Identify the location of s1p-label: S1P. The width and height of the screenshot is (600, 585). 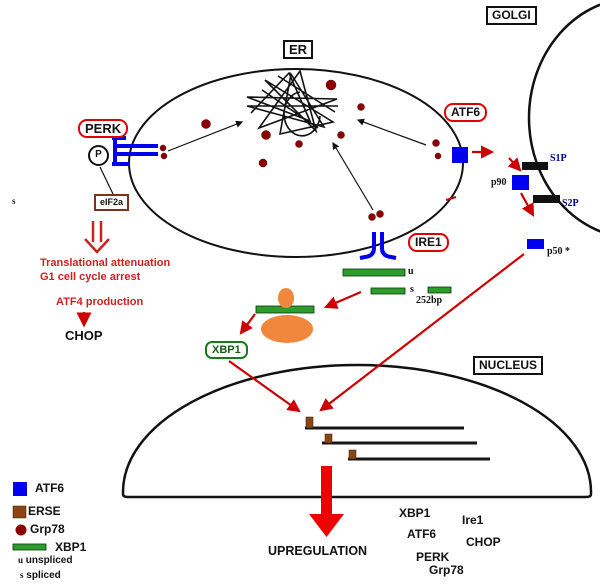
(558, 158).